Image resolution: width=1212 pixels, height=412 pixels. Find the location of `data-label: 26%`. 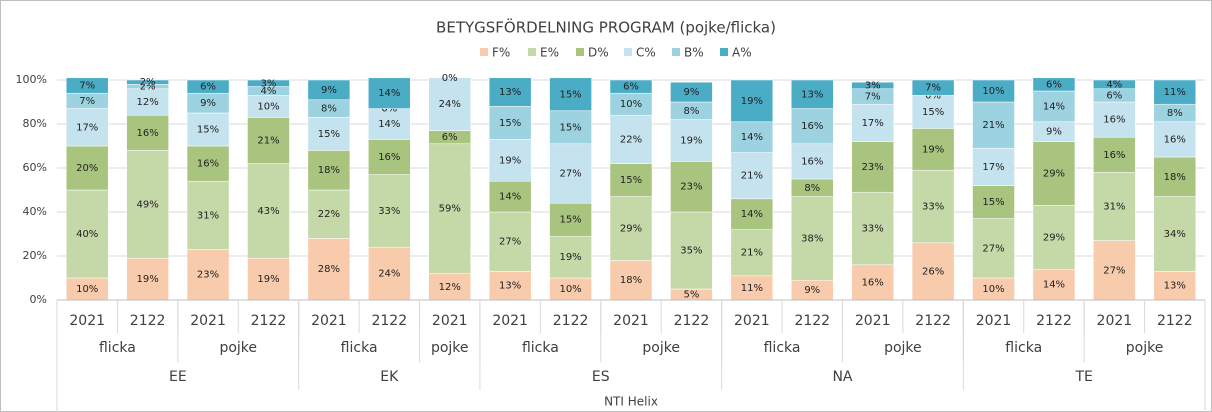

data-label: 26% is located at coordinates (933, 271).